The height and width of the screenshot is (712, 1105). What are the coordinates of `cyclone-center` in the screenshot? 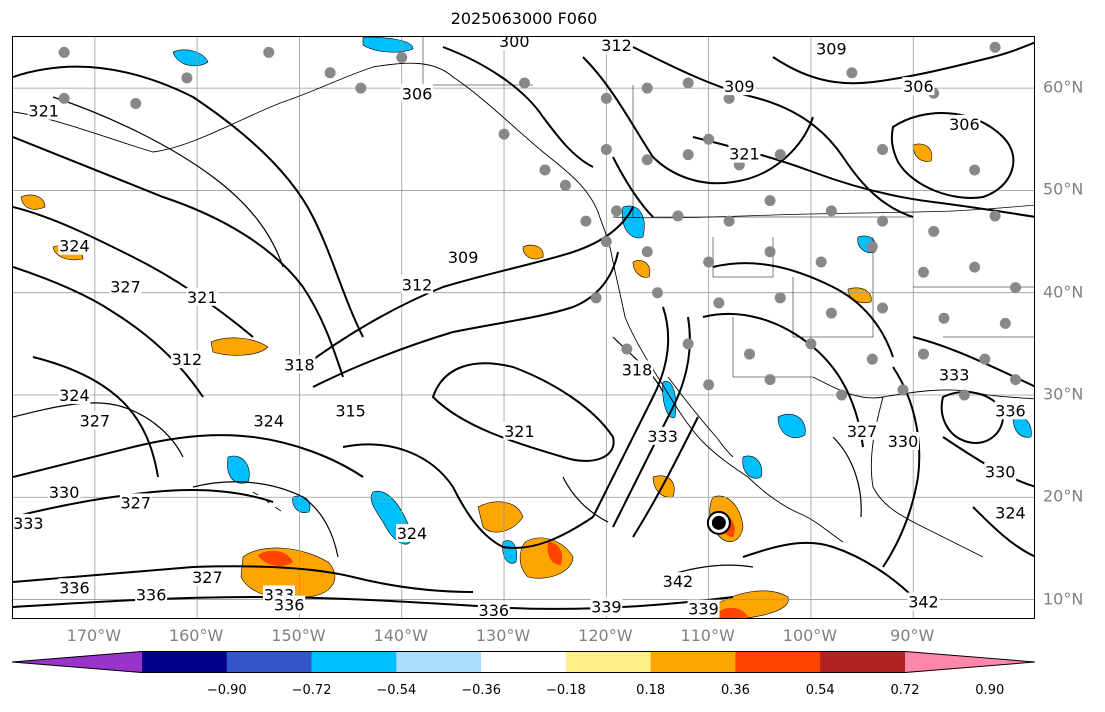 It's located at (718, 522).